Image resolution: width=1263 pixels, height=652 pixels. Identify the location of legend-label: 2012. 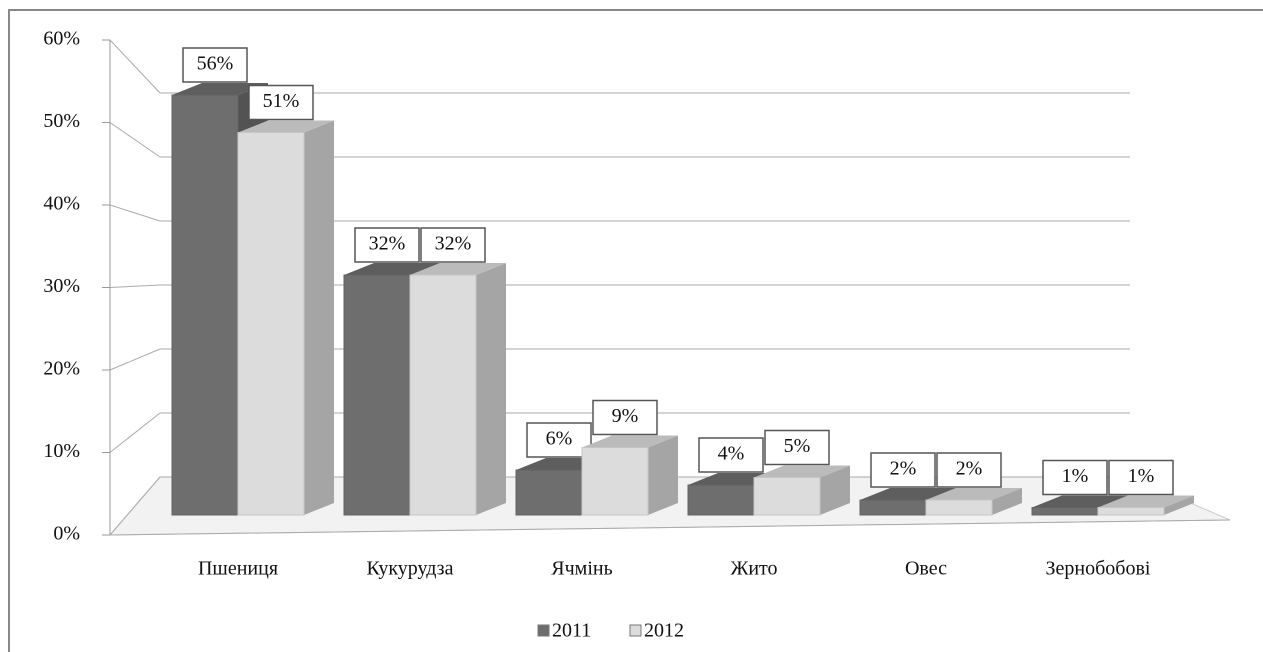
(664, 631).